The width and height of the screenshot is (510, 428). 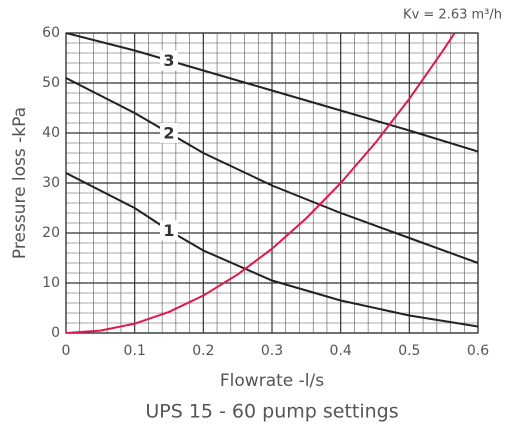 What do you see at coordinates (66, 351) in the screenshot?
I see `x-tick-label: 0` at bounding box center [66, 351].